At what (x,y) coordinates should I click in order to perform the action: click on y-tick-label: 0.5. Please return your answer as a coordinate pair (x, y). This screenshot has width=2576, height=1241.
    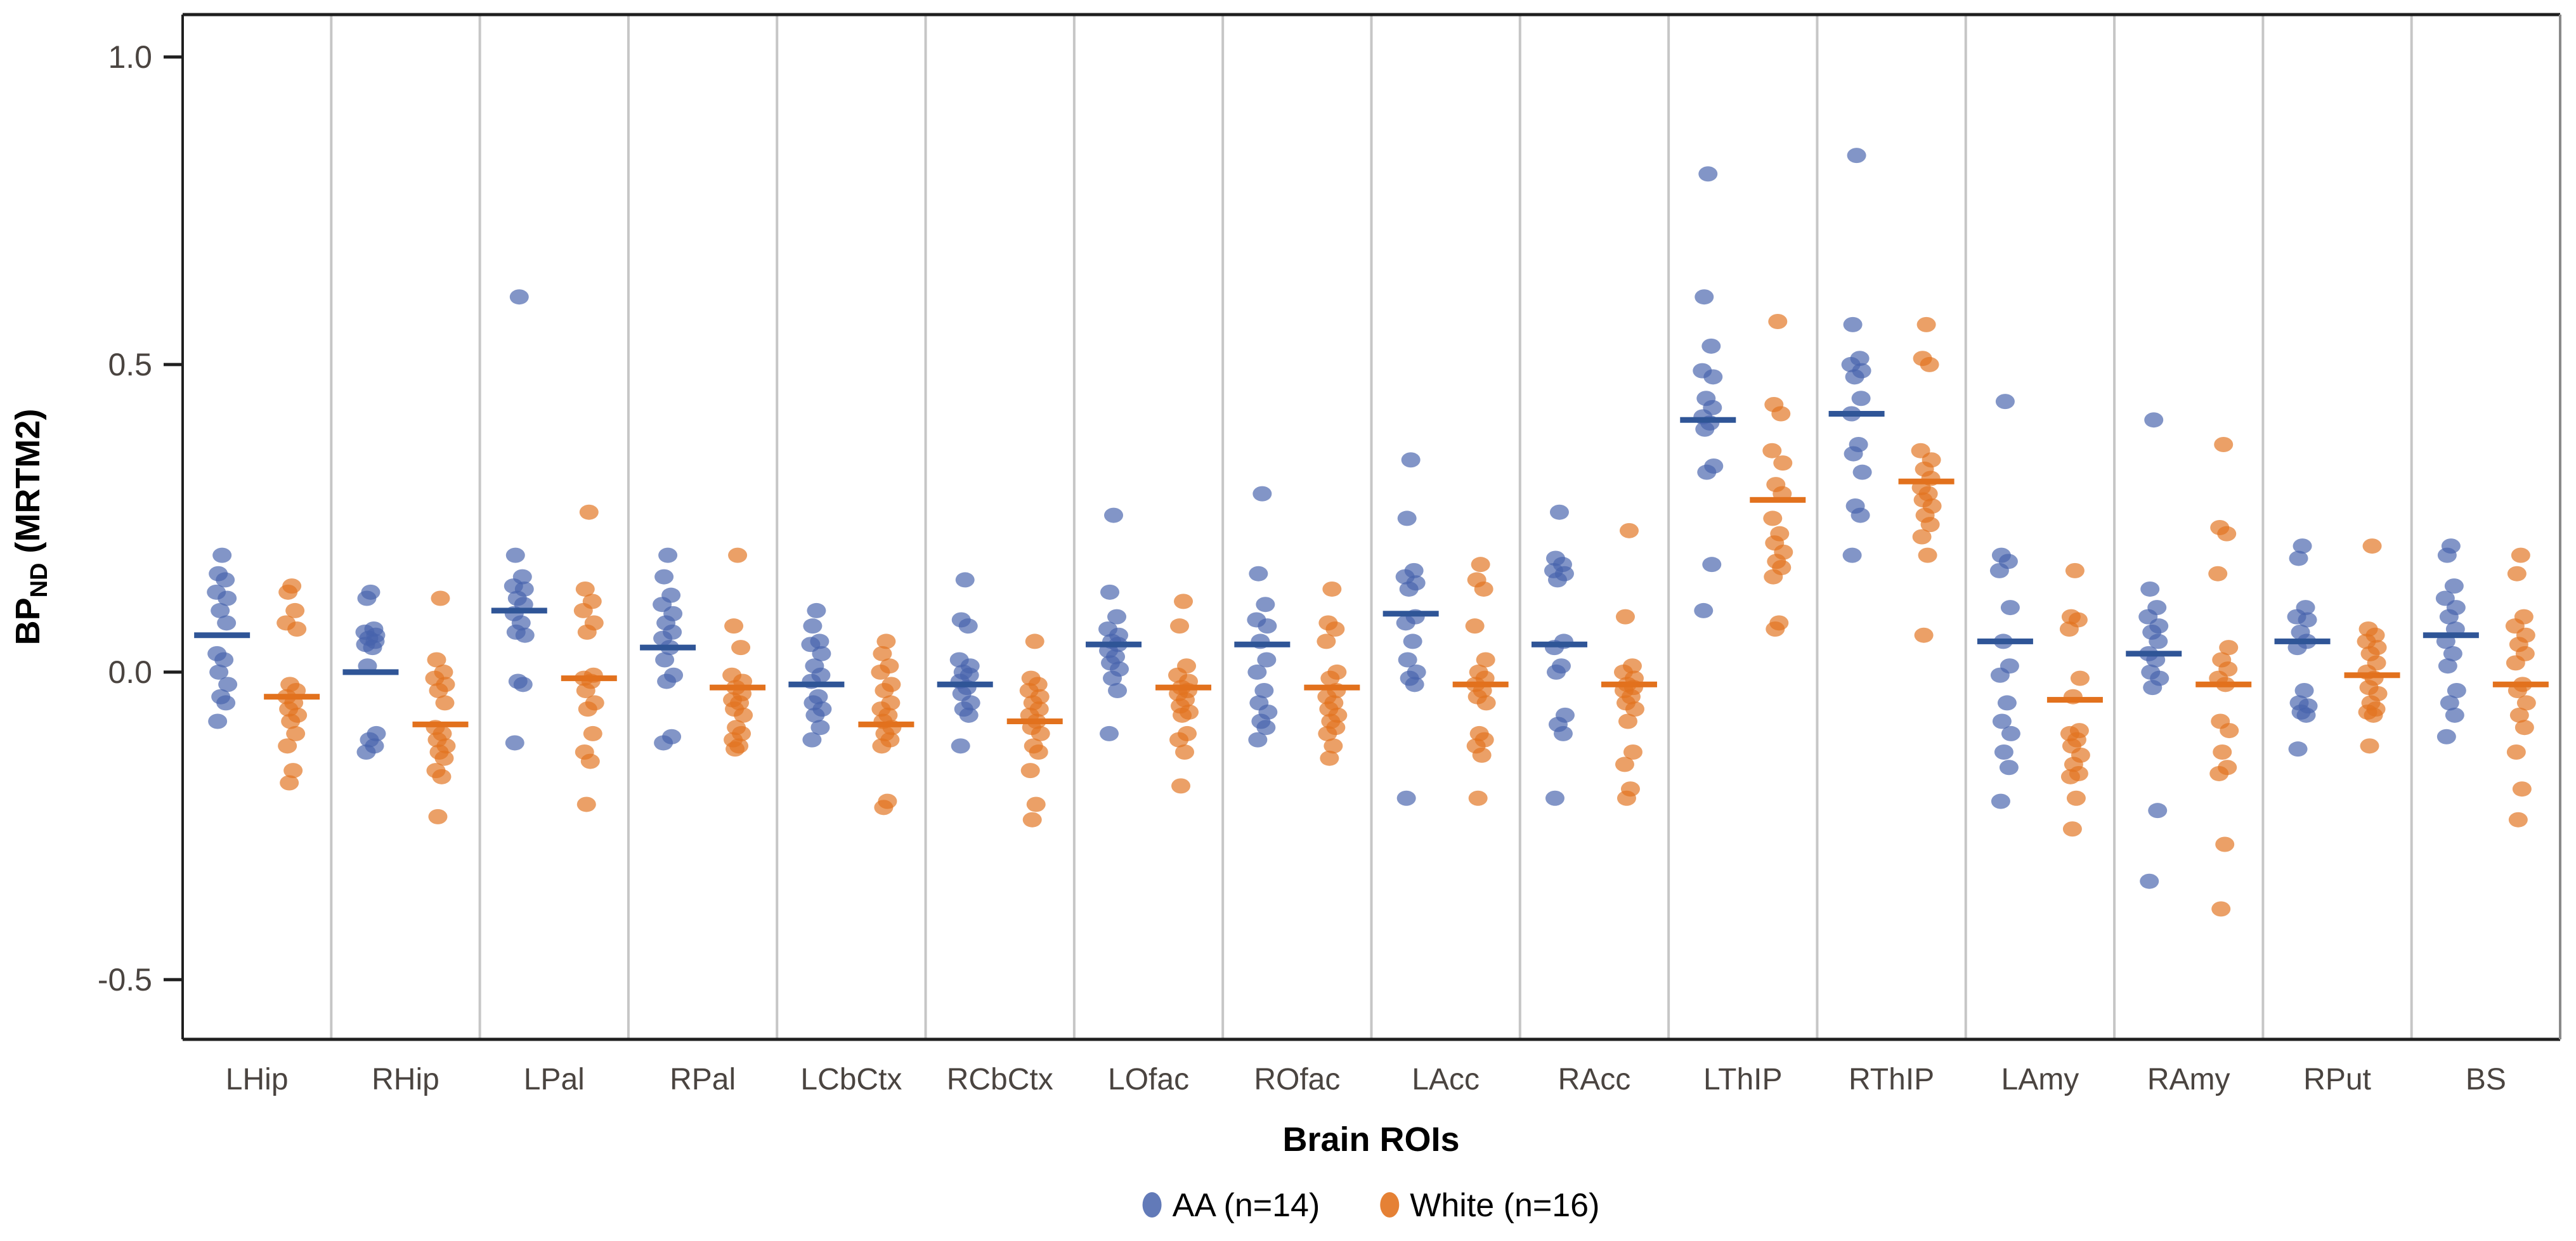
    Looking at the image, I should click on (130, 364).